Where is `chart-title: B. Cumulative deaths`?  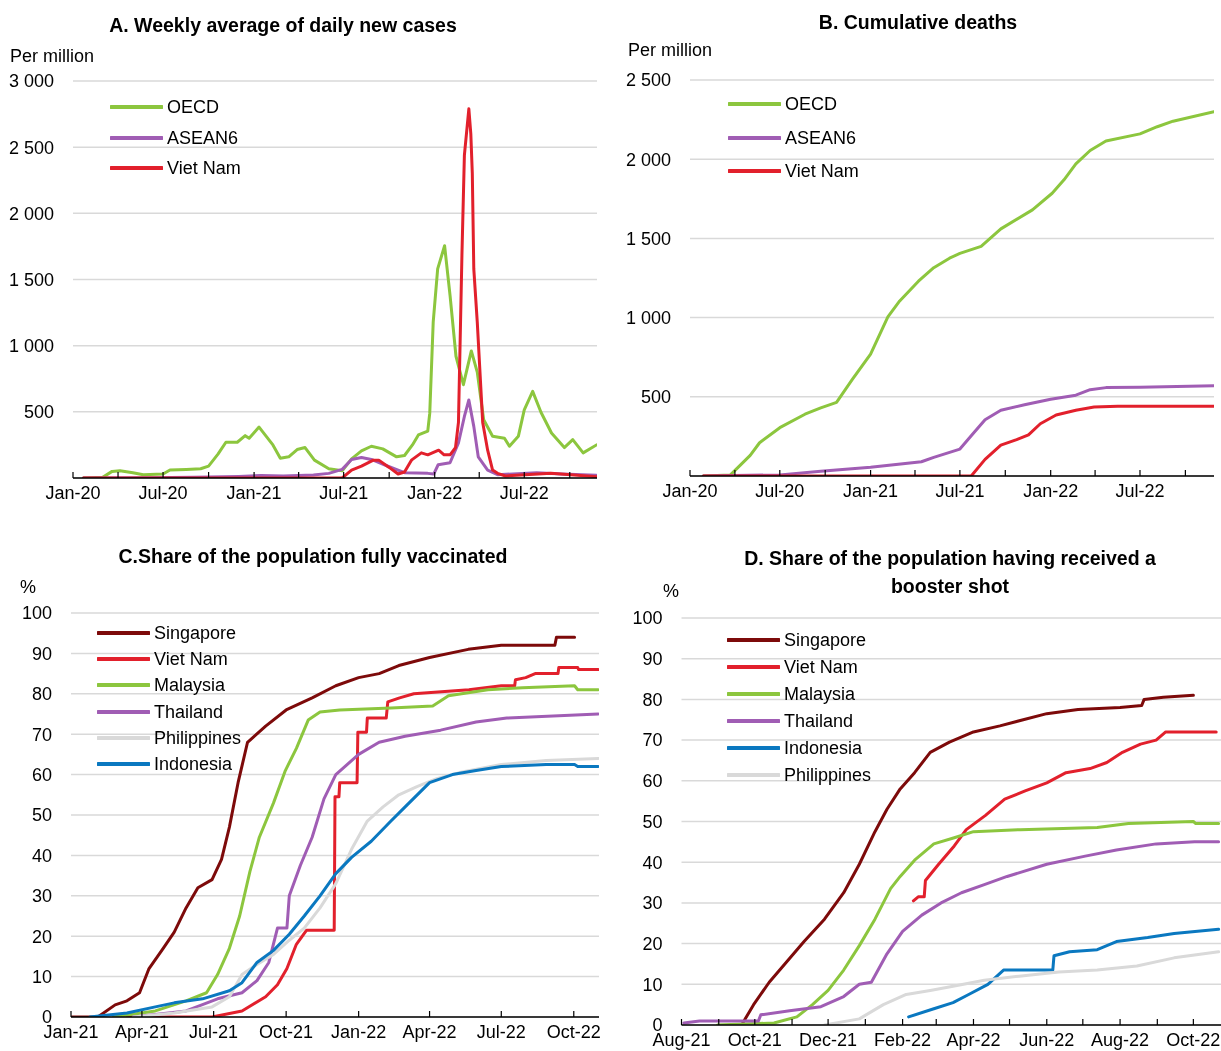 chart-title: B. Cumulative deaths is located at coordinates (918, 22).